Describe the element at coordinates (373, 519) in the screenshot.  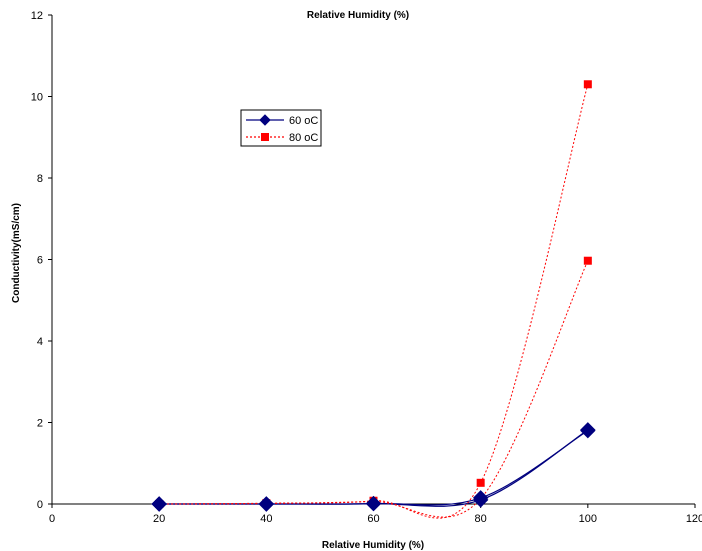
I see `x-tick-label: 60` at that location.